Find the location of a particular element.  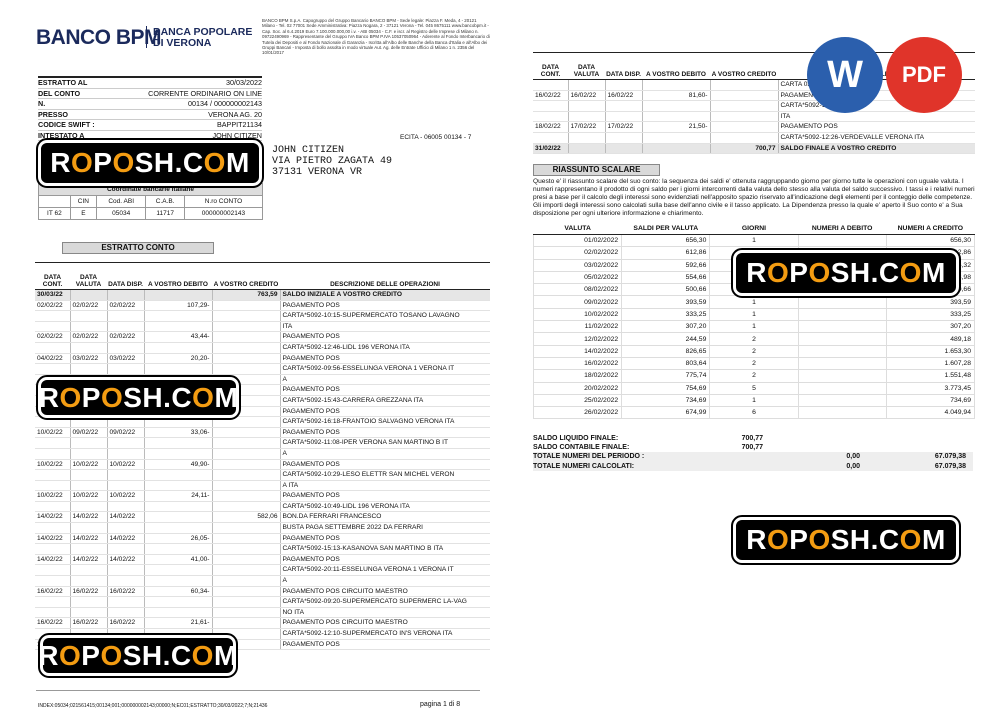

cell-desc: PAGAMENTO POS CIRCUITO MAESTRO is located at coordinates (384, 592).